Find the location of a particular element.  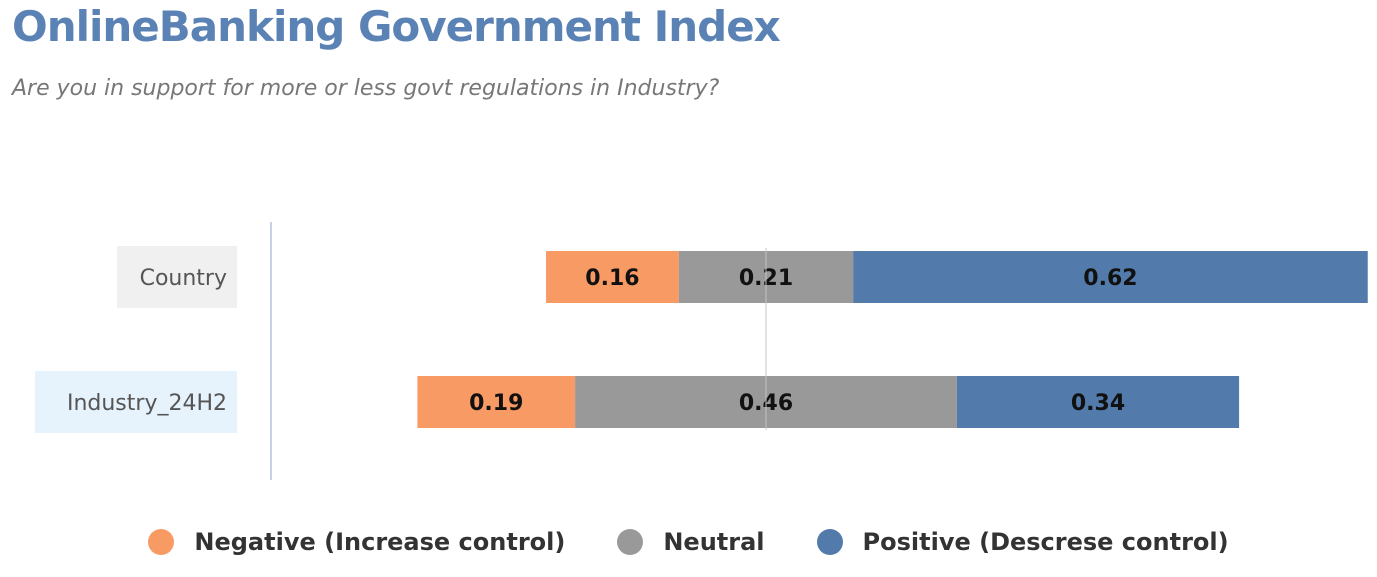

data-label-positive-country: 0.62 is located at coordinates (1110, 278).